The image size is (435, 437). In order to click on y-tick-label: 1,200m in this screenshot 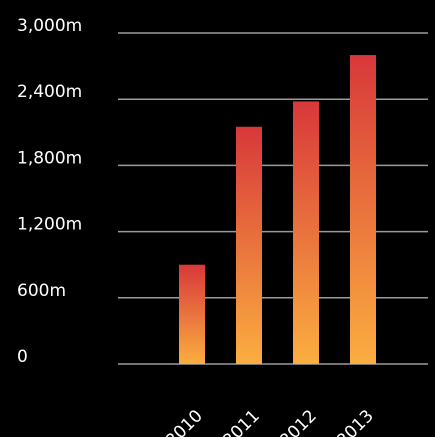, I will do `click(49, 225)`.